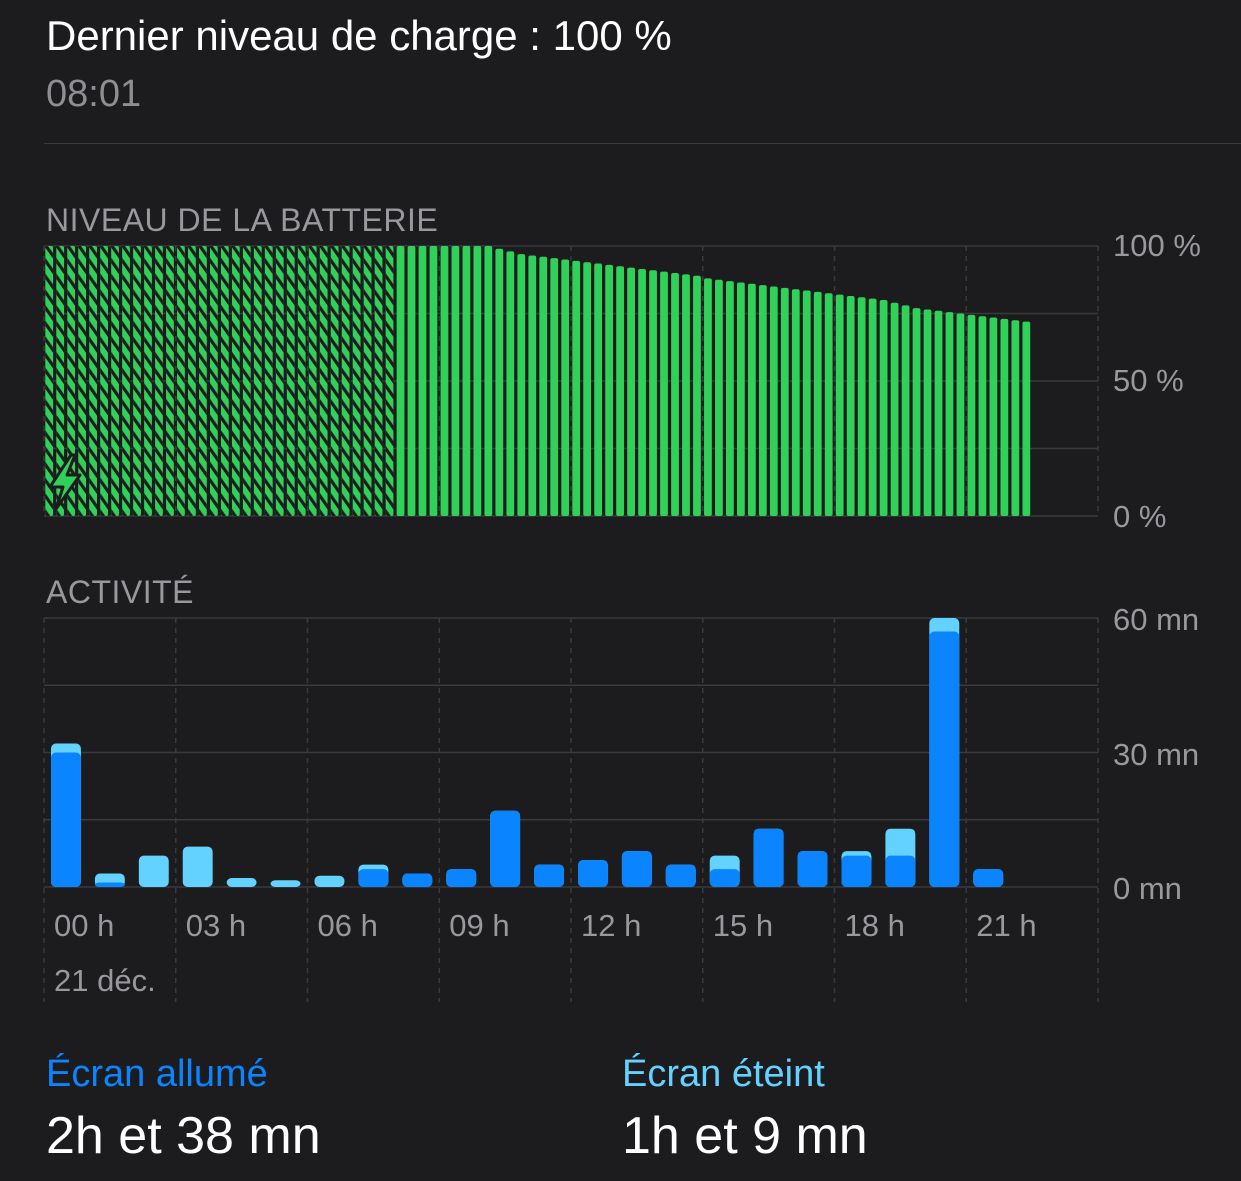  Describe the element at coordinates (105, 980) in the screenshot. I see `date-label: 21 déc.` at that location.